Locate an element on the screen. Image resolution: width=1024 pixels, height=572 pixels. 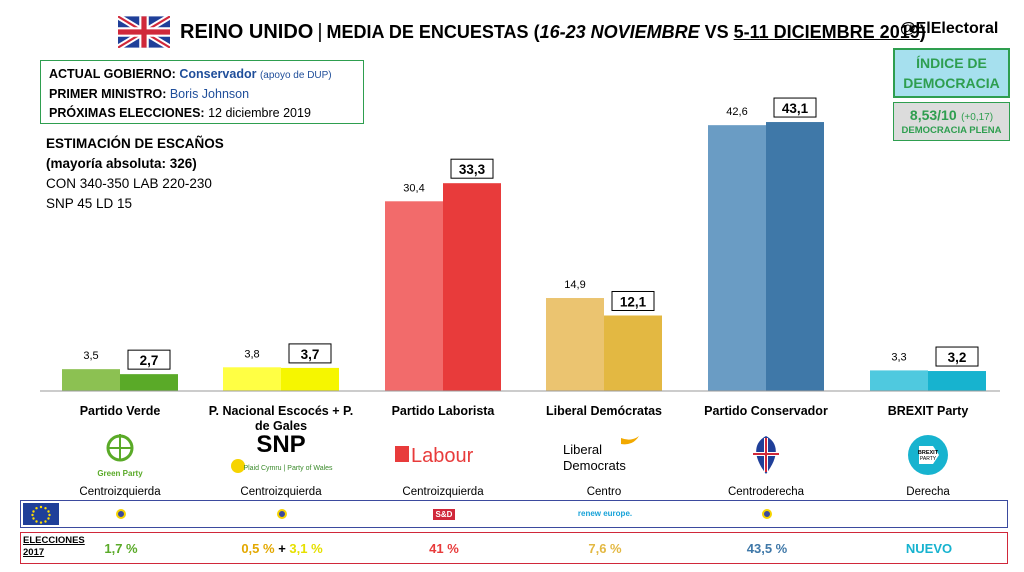
uk-flag-icon is located at coordinates (144, 32).